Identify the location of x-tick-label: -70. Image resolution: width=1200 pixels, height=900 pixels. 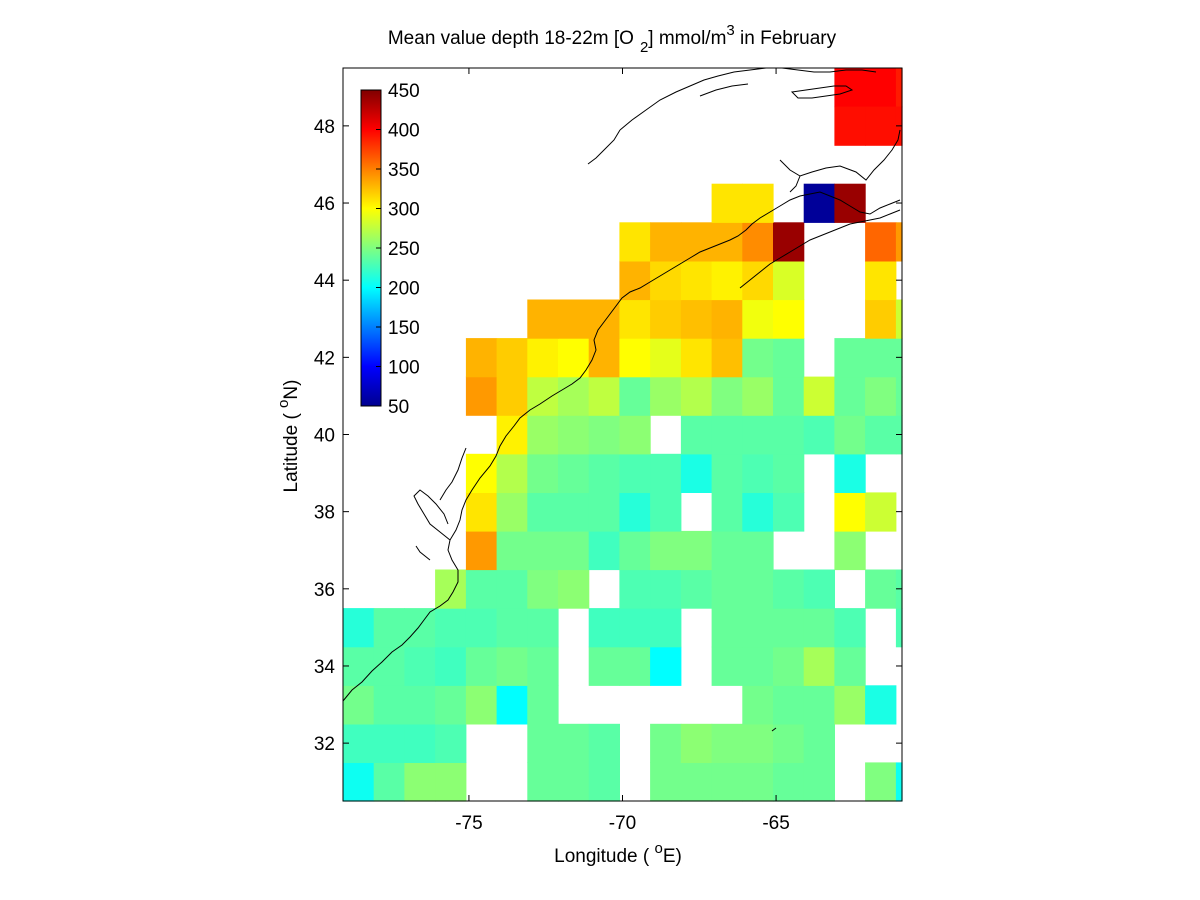
(622, 823).